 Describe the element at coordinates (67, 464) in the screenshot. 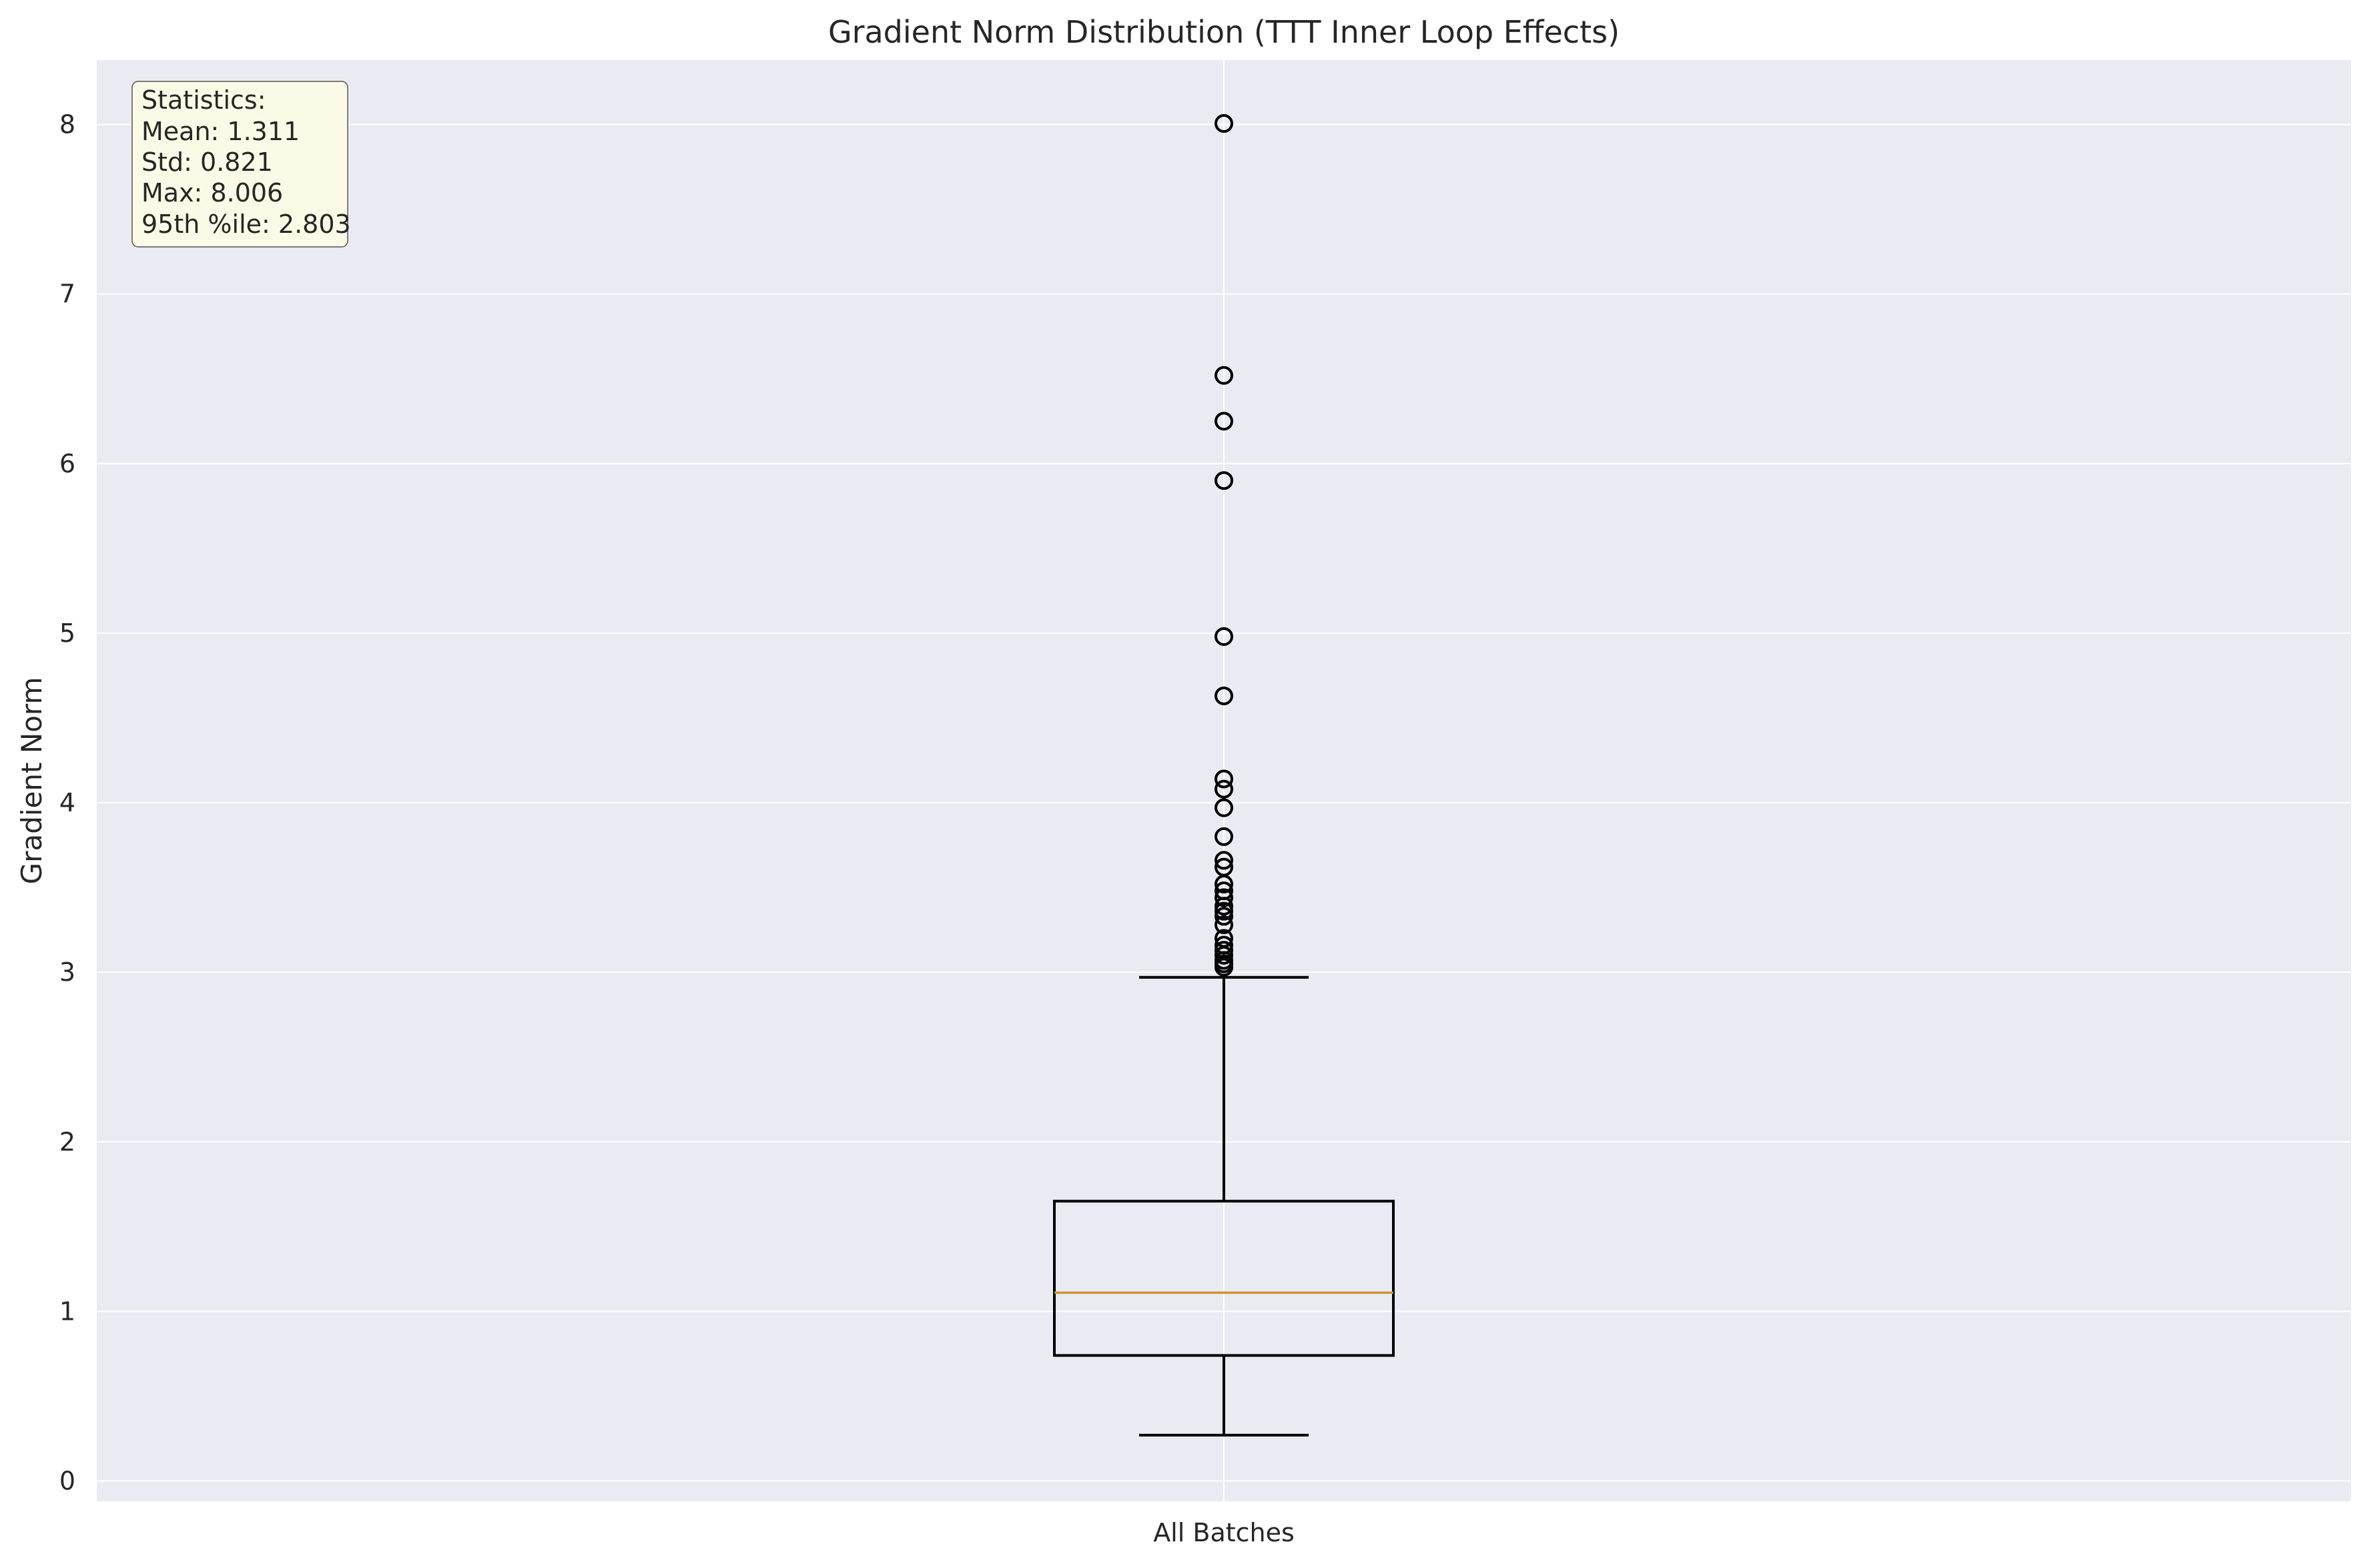

I see `y-tick-label-6: 6` at that location.